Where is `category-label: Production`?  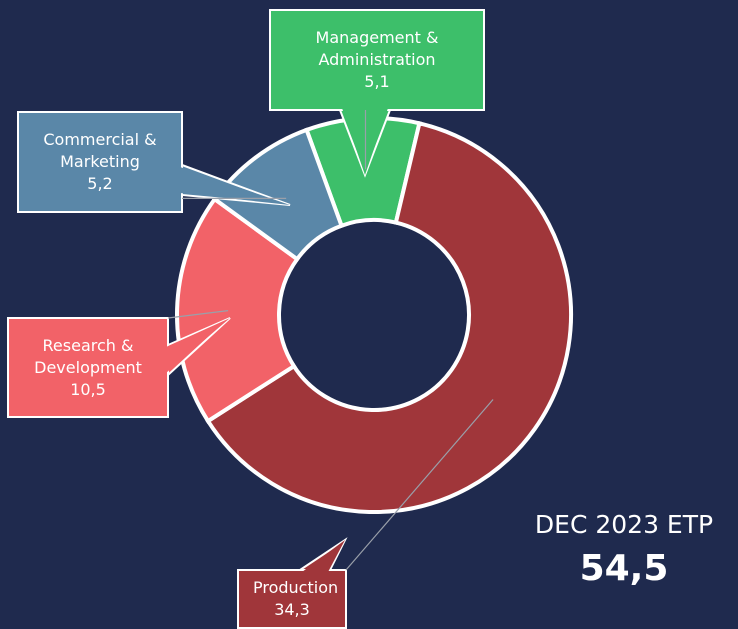 category-label: Production is located at coordinates (296, 587).